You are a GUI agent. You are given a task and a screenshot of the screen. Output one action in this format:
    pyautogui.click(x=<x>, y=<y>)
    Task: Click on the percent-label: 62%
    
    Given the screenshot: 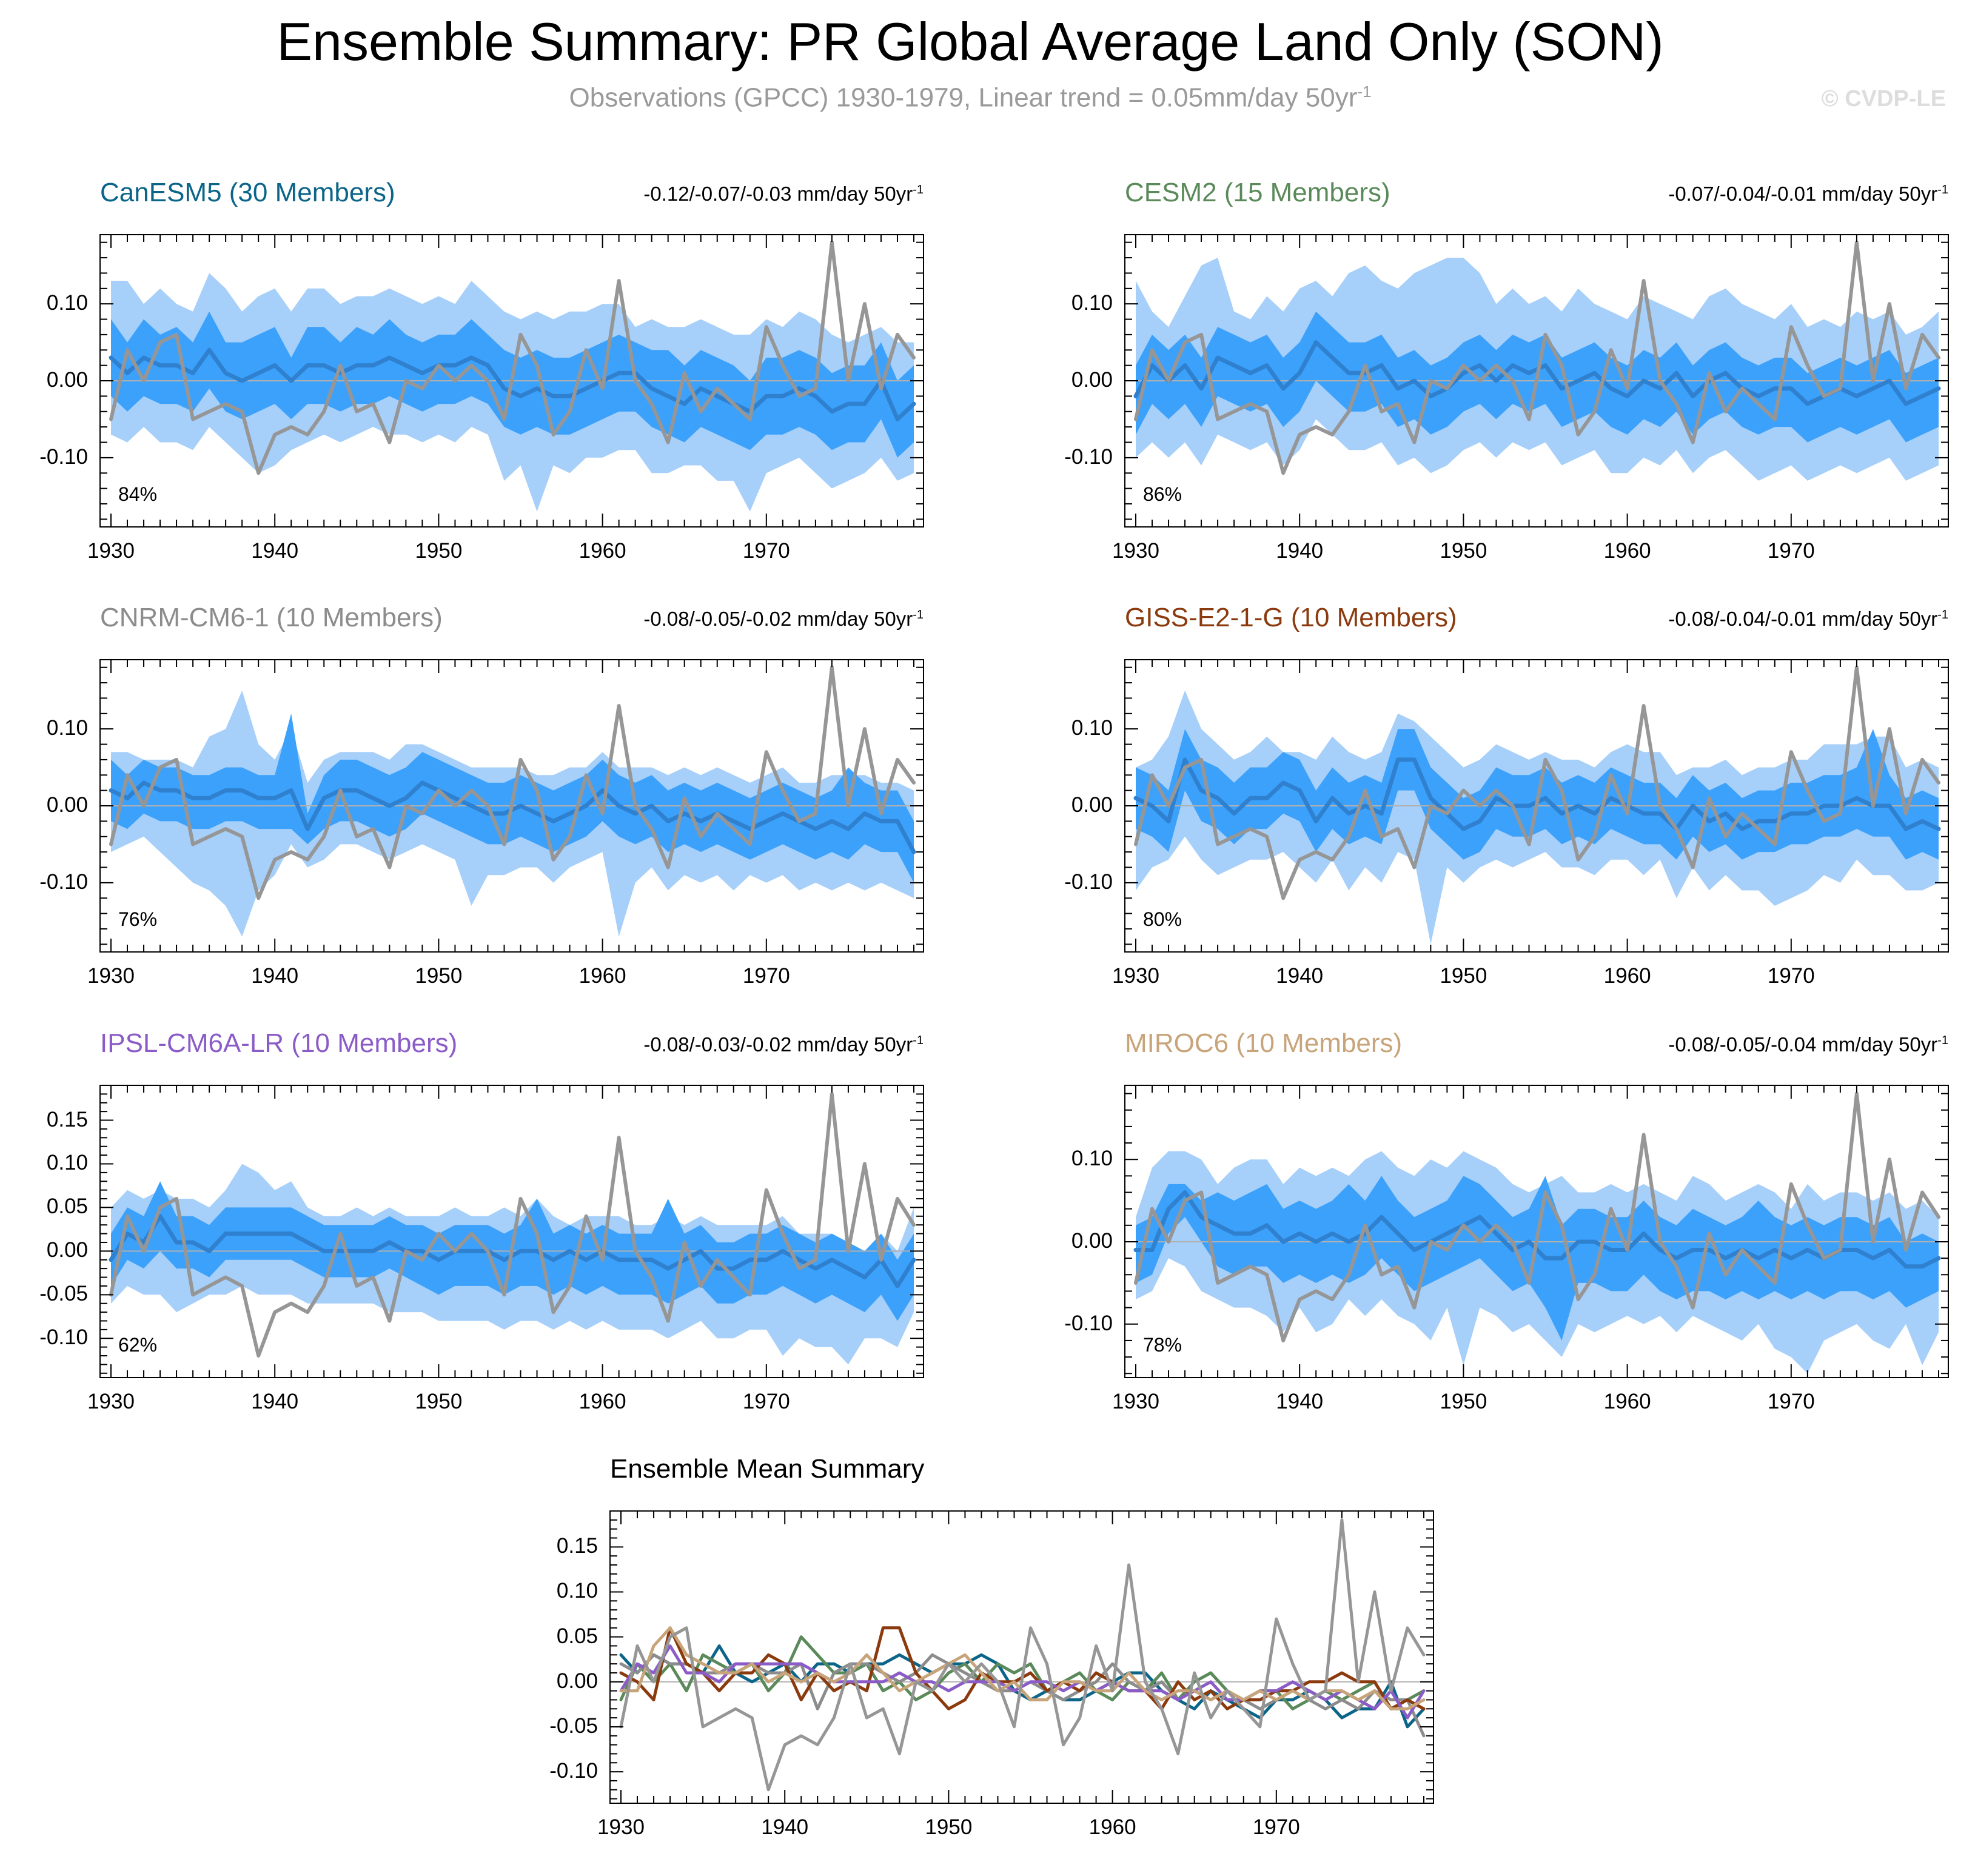 What is the action you would take?
    pyautogui.click(x=138, y=1345)
    